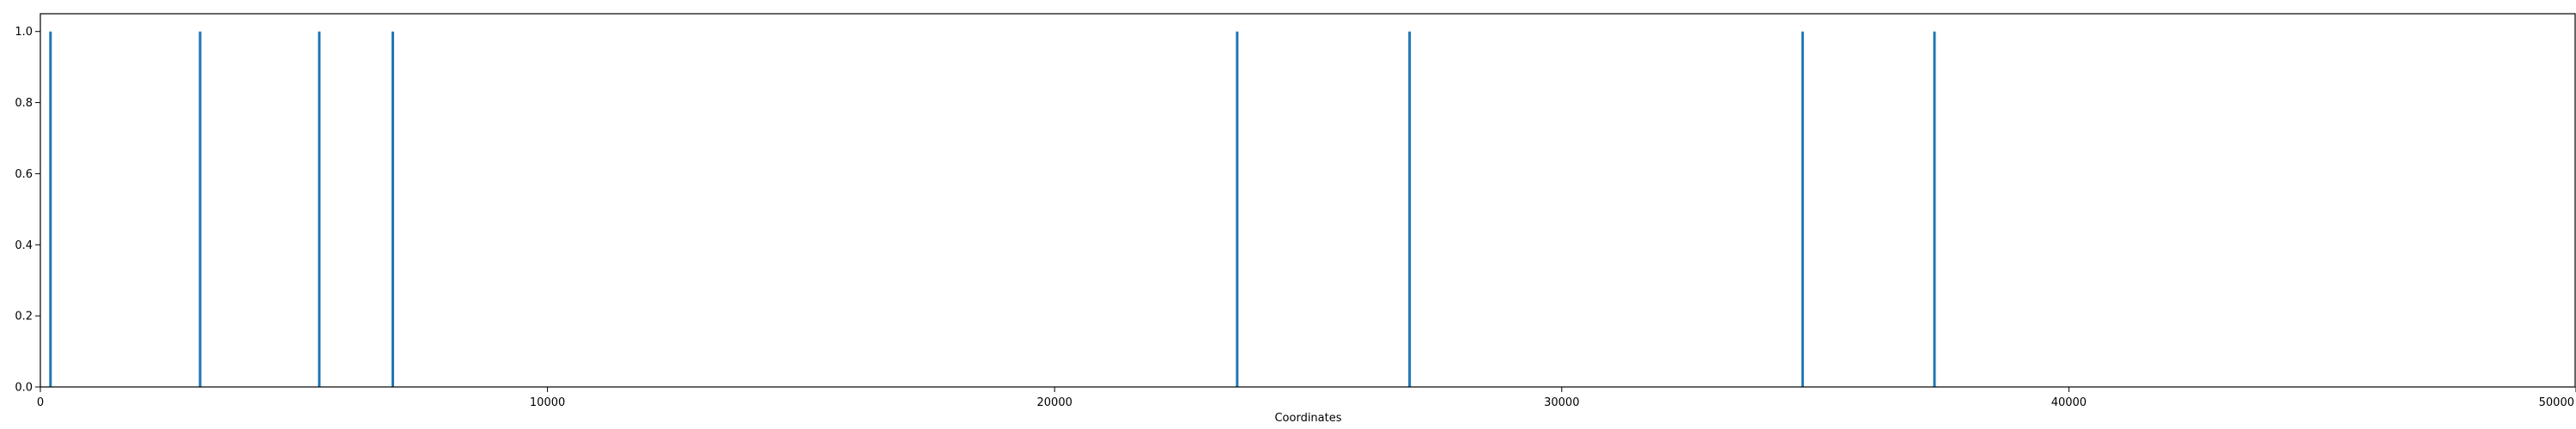 This screenshot has height=429, width=2576. What do you see at coordinates (1308, 418) in the screenshot?
I see `x-axis-label: Coordinates` at bounding box center [1308, 418].